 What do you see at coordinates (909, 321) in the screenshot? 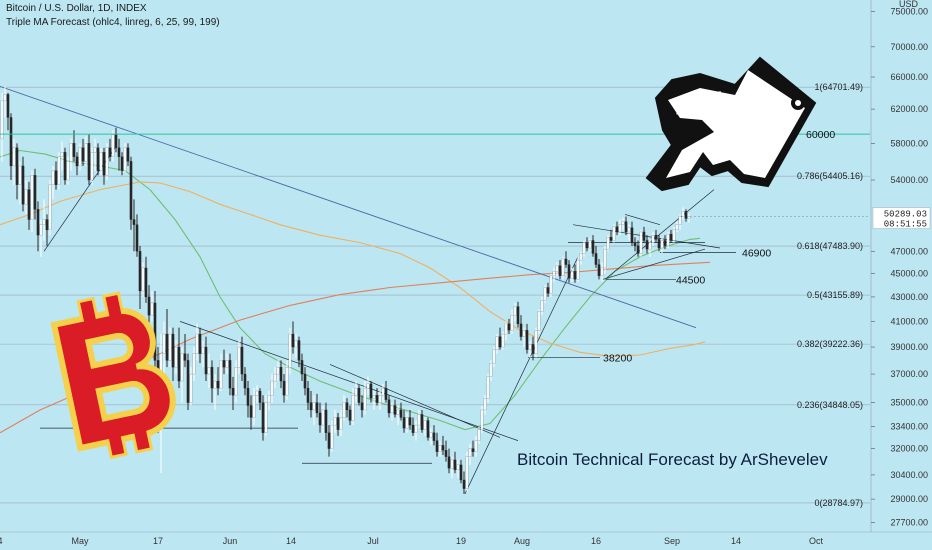
I see `price-tick-9: 41000.00` at bounding box center [909, 321].